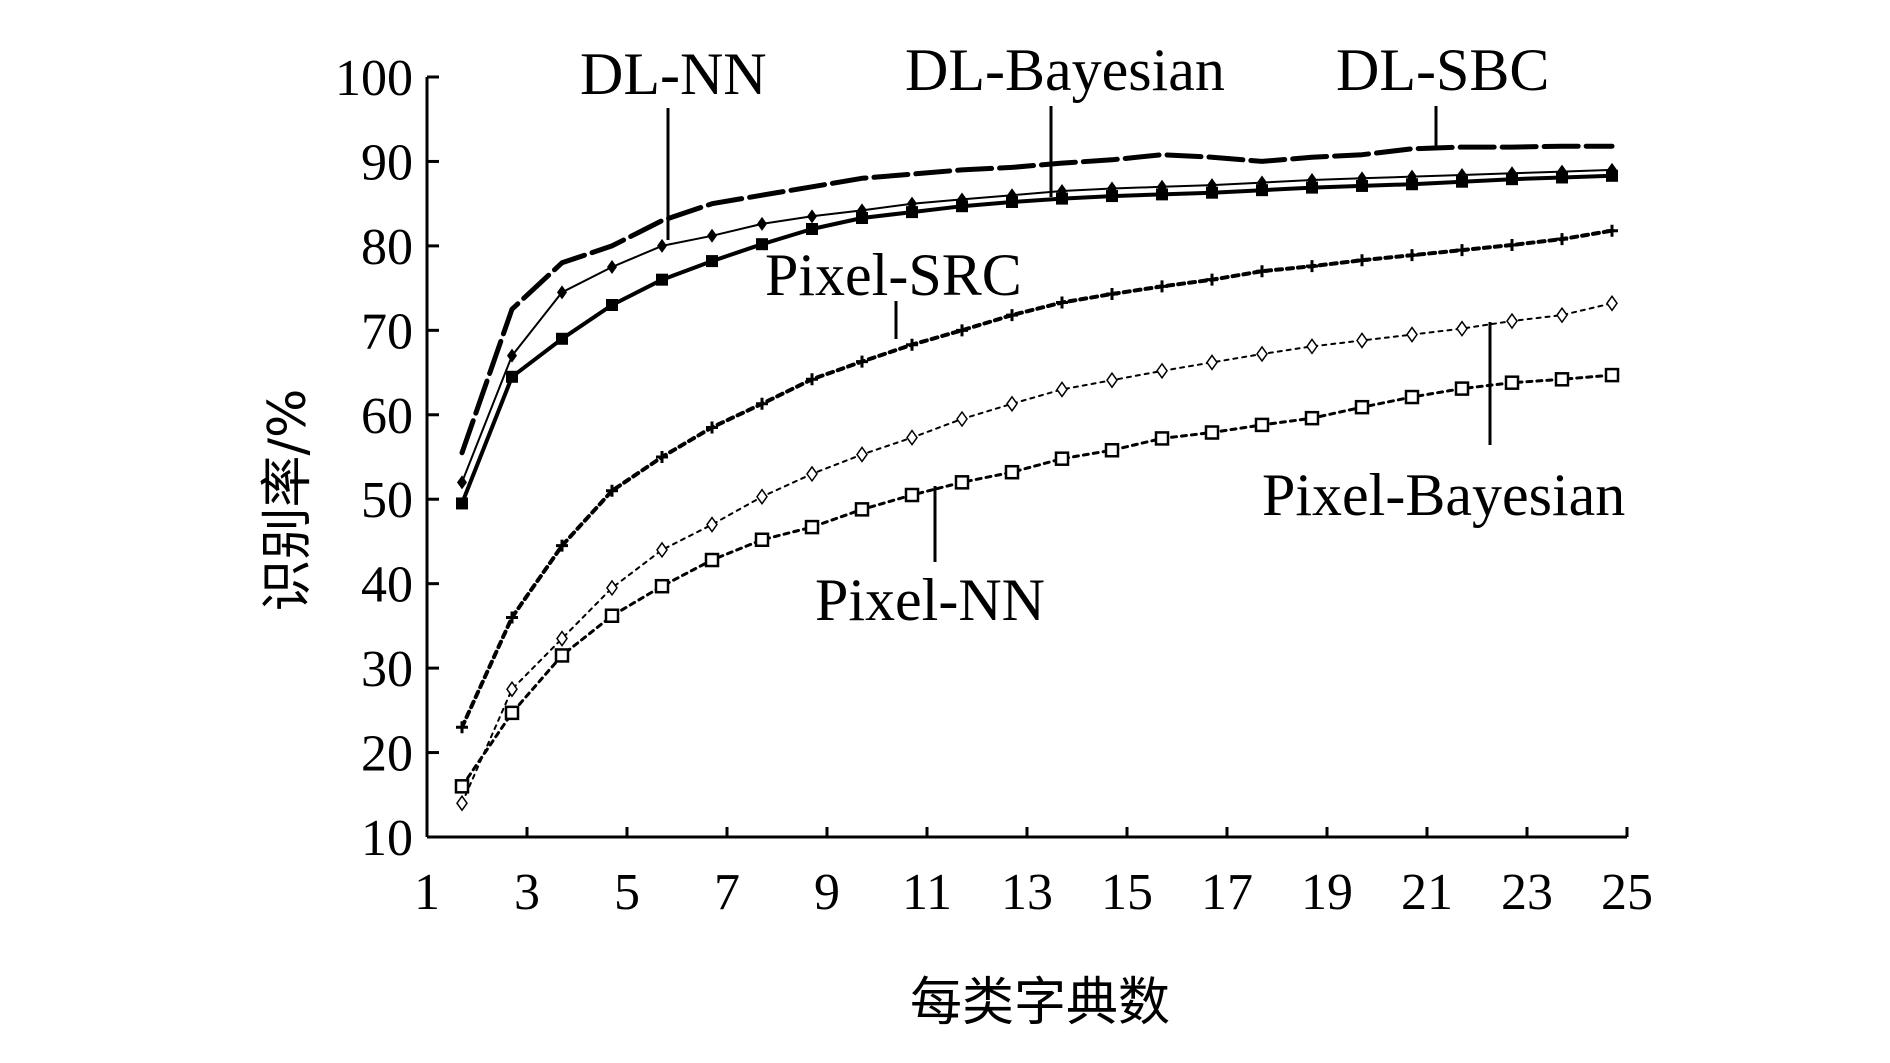 This screenshot has width=1890, height=1063. I want to click on y-tick-label: 50, so click(387, 500).